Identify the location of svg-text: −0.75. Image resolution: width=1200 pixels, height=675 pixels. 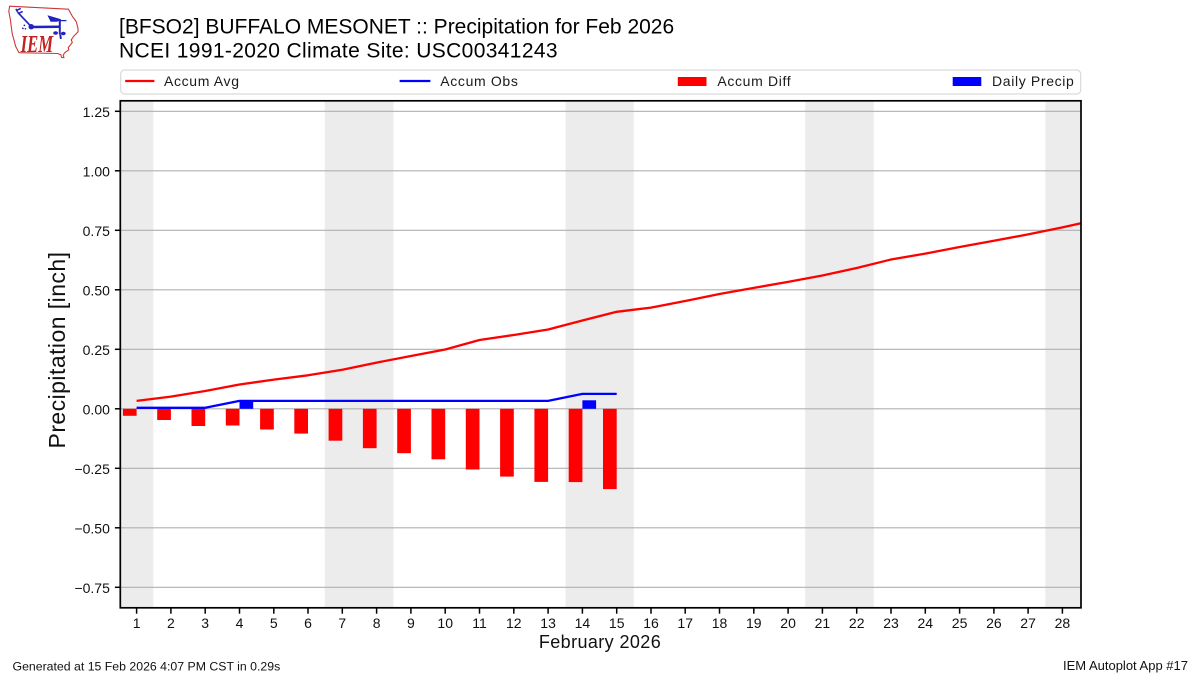
(92, 588).